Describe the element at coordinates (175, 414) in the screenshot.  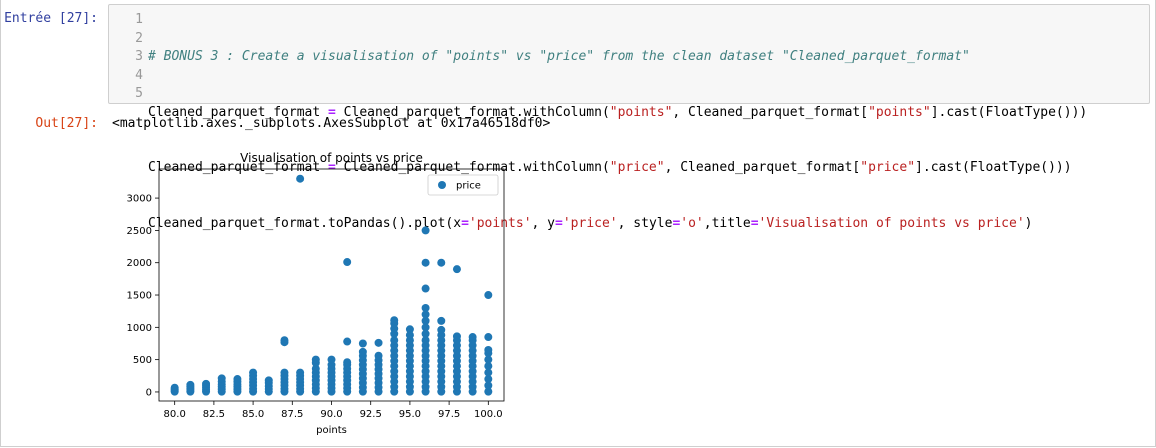
I see `x-tick-label: 80.0` at that location.